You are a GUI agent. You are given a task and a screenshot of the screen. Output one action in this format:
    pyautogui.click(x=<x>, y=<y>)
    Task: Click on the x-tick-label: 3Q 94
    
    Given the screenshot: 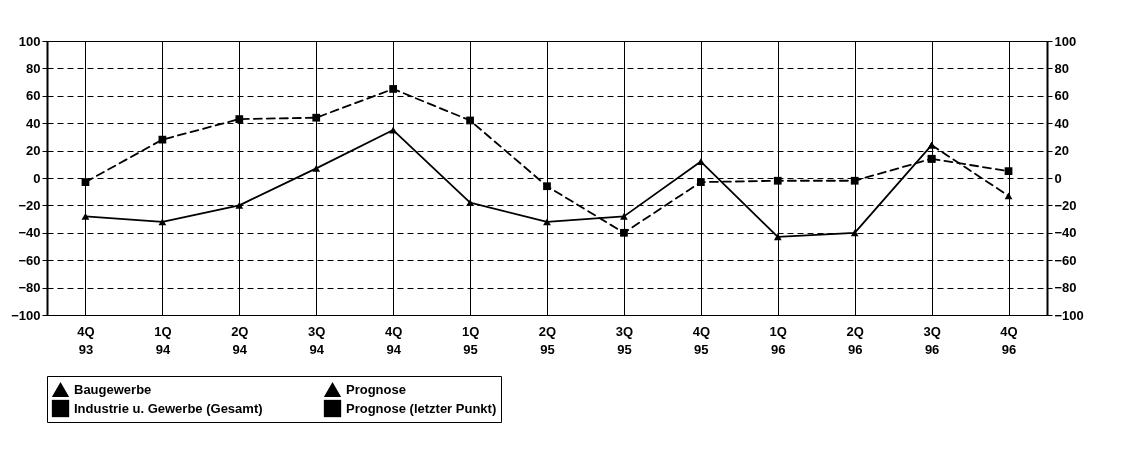 What is the action you would take?
    pyautogui.click(x=317, y=340)
    